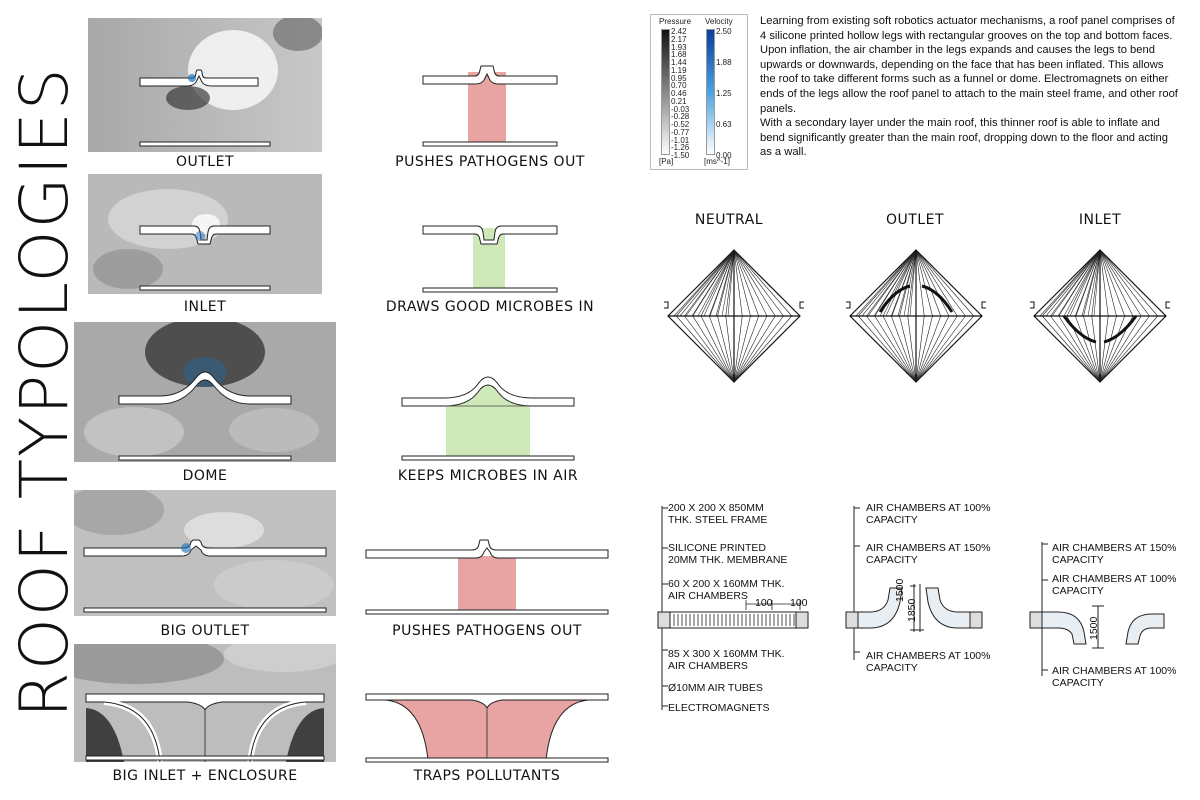  Describe the element at coordinates (724, 124) in the screenshot. I see `velocity-tick-label: 0.63` at that location.